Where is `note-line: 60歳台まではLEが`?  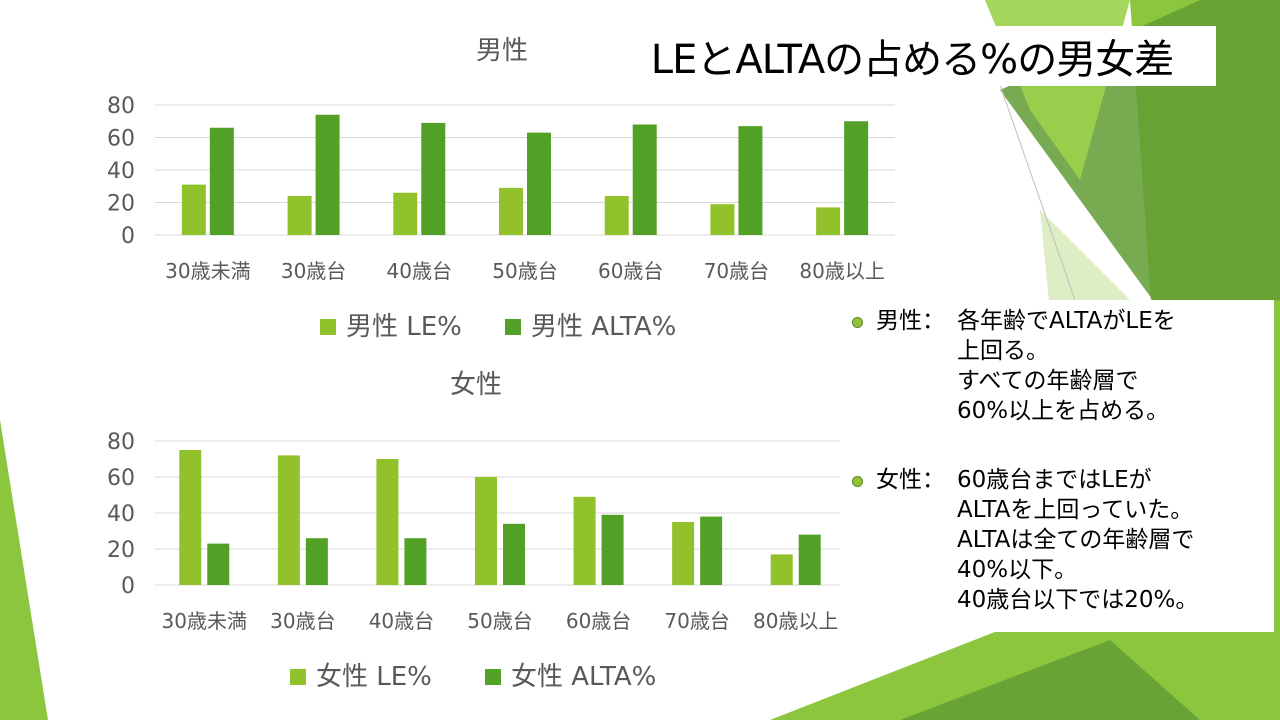
note-line: 60歳台まではLEが is located at coordinates (1054, 480).